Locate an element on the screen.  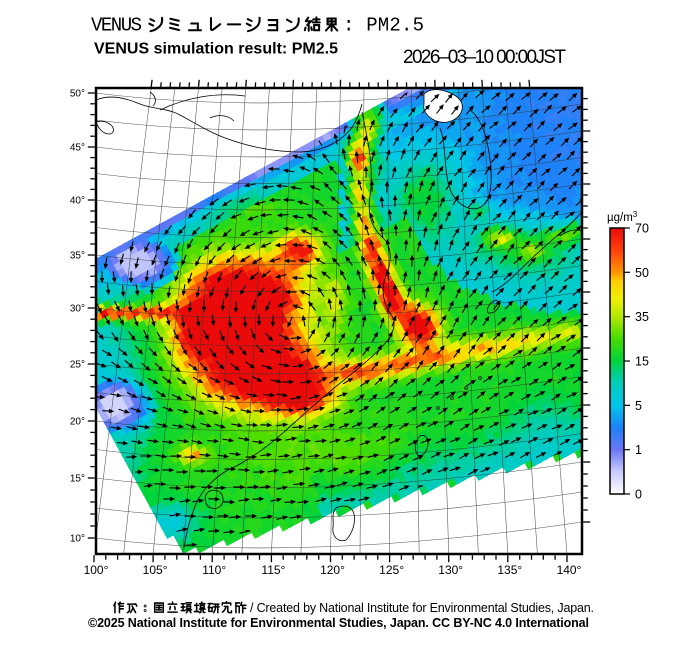
svg-text: 35 is located at coordinates (642, 317).